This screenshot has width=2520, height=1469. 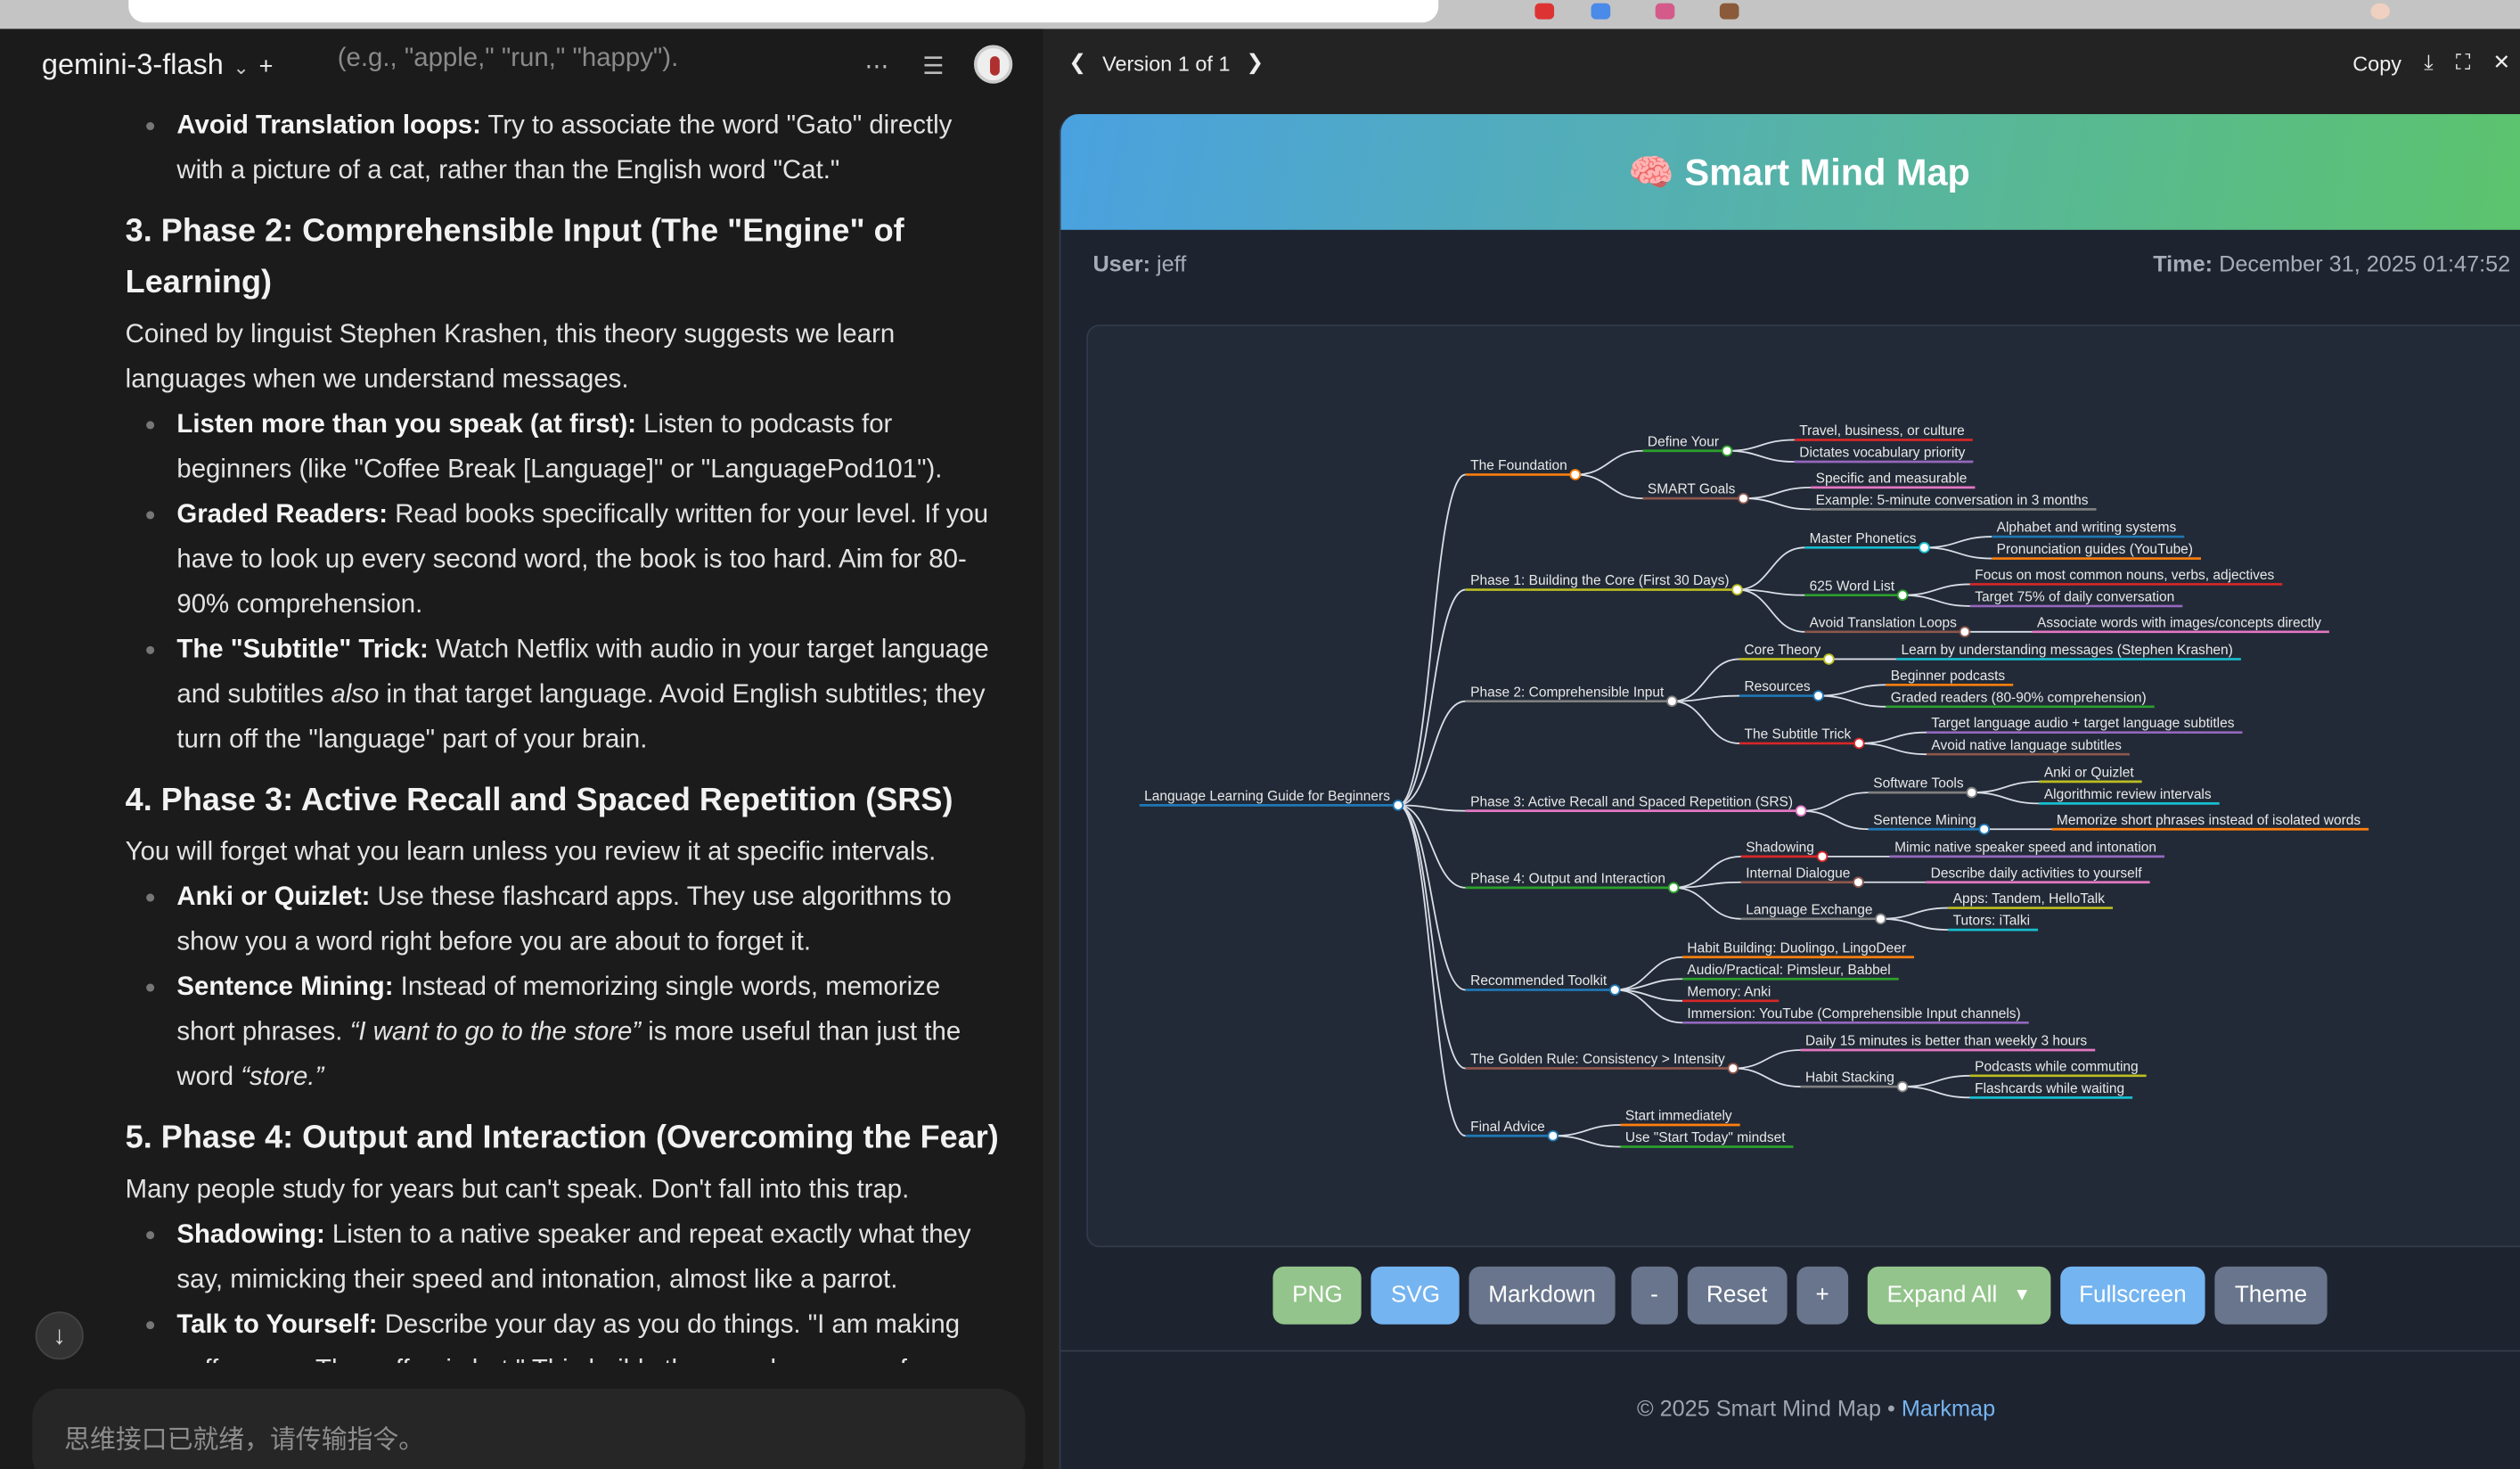 I want to click on mindmap-node-label: Start immediately, so click(x=1678, y=1116).